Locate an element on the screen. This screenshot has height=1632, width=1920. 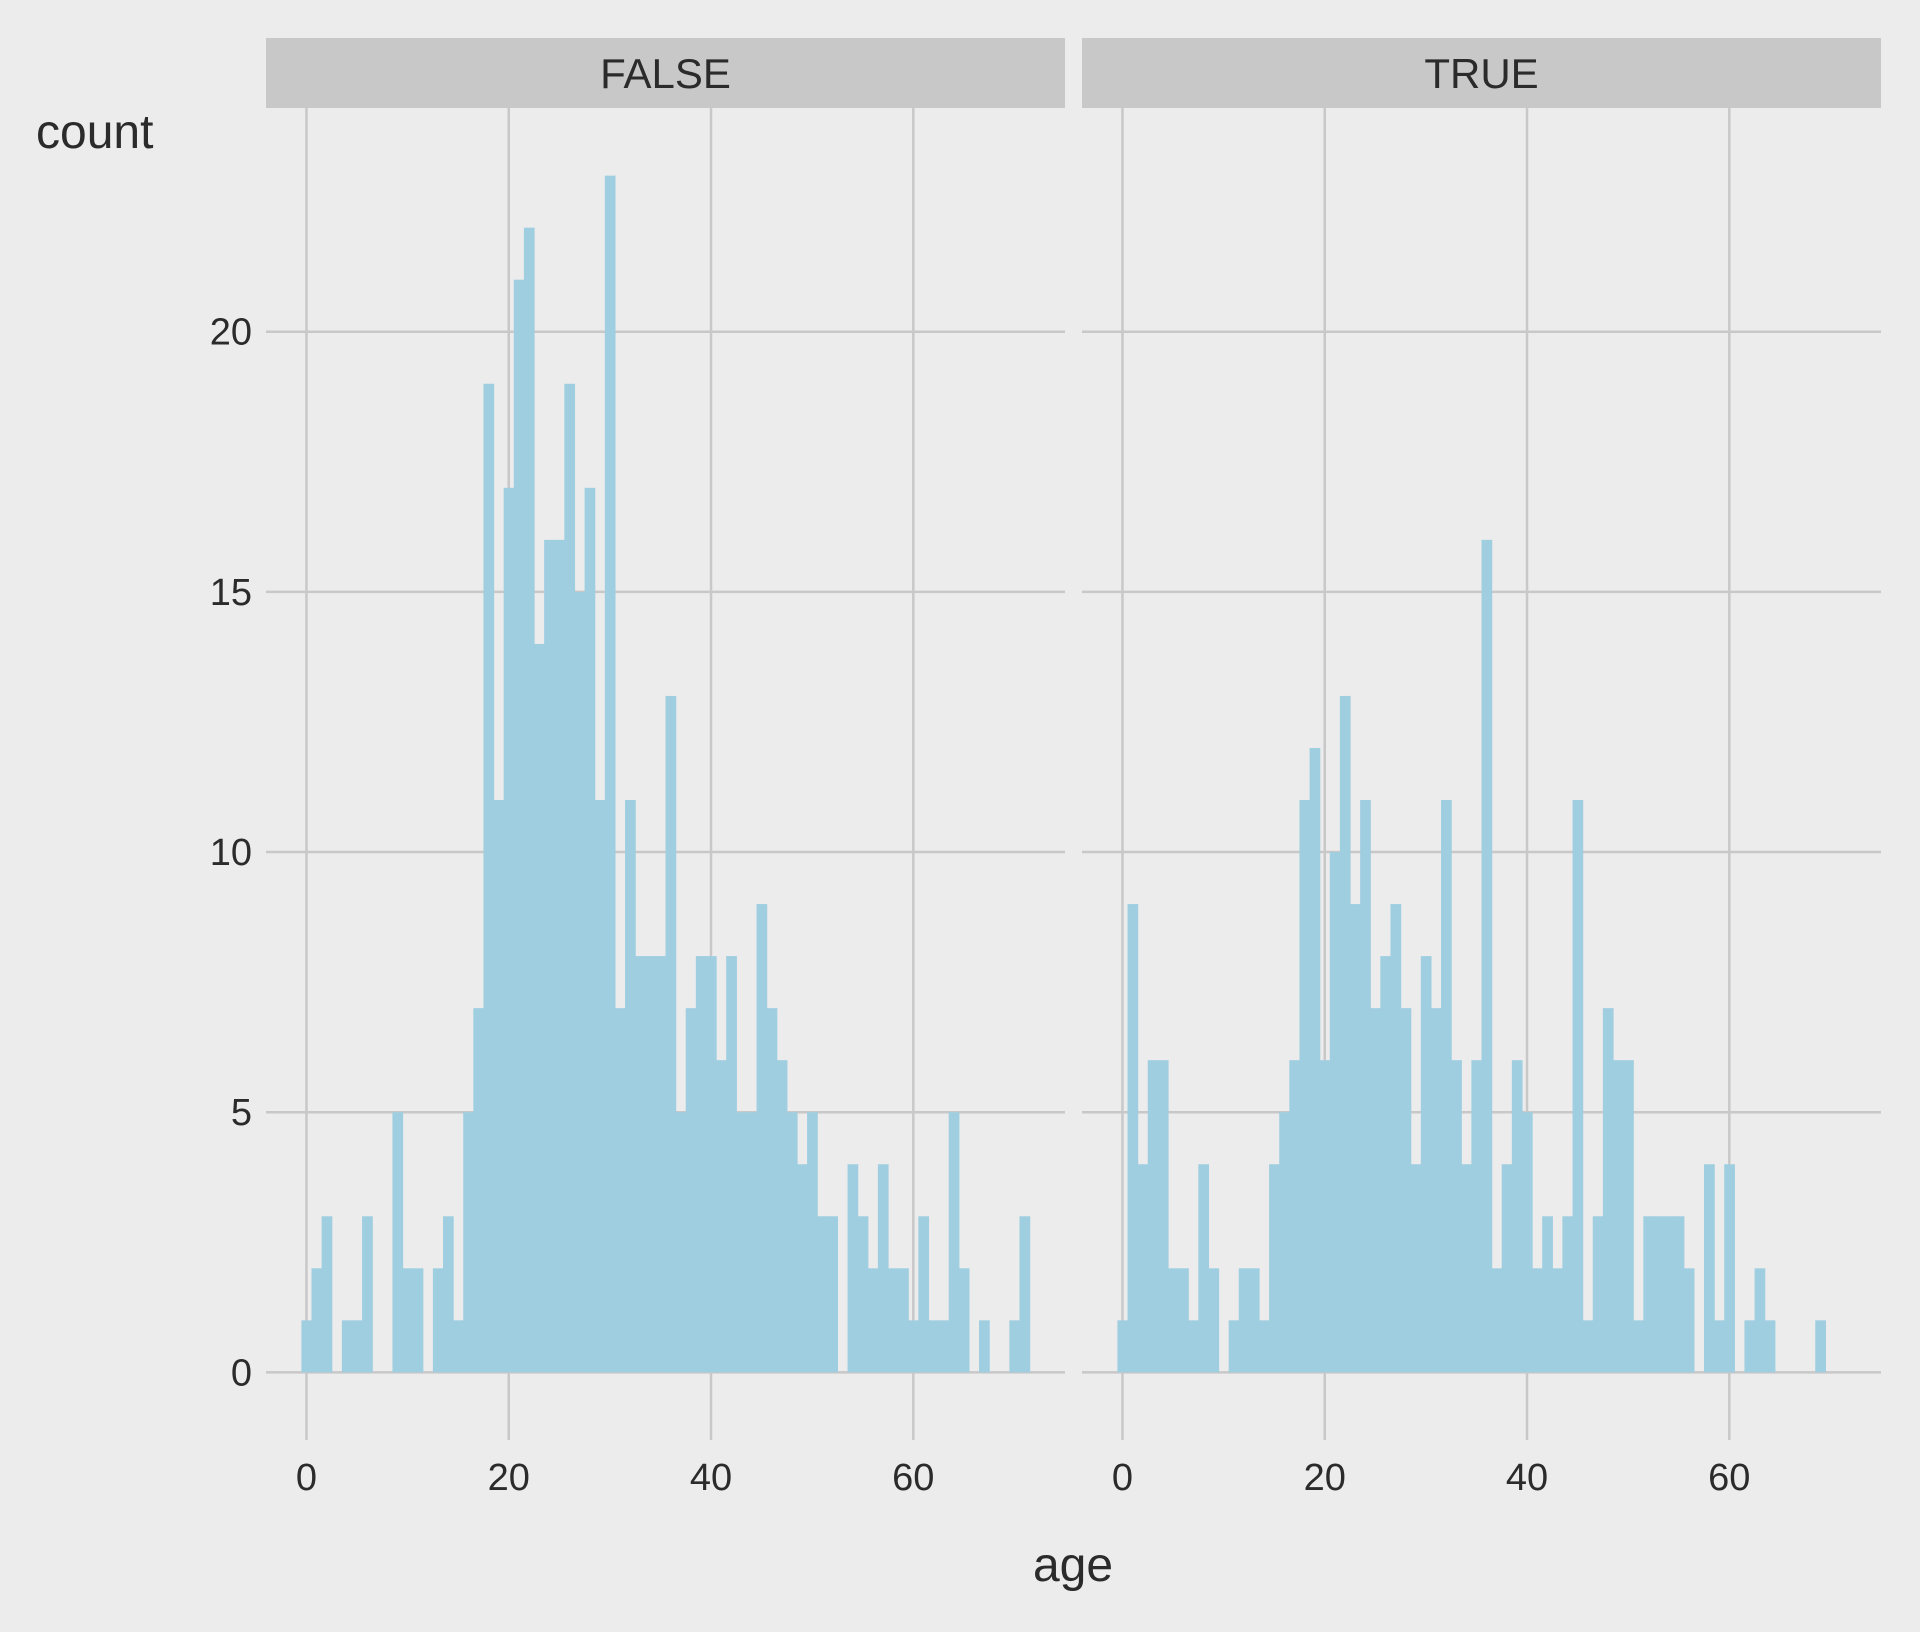
facet-strip is located at coordinates (665, 73).